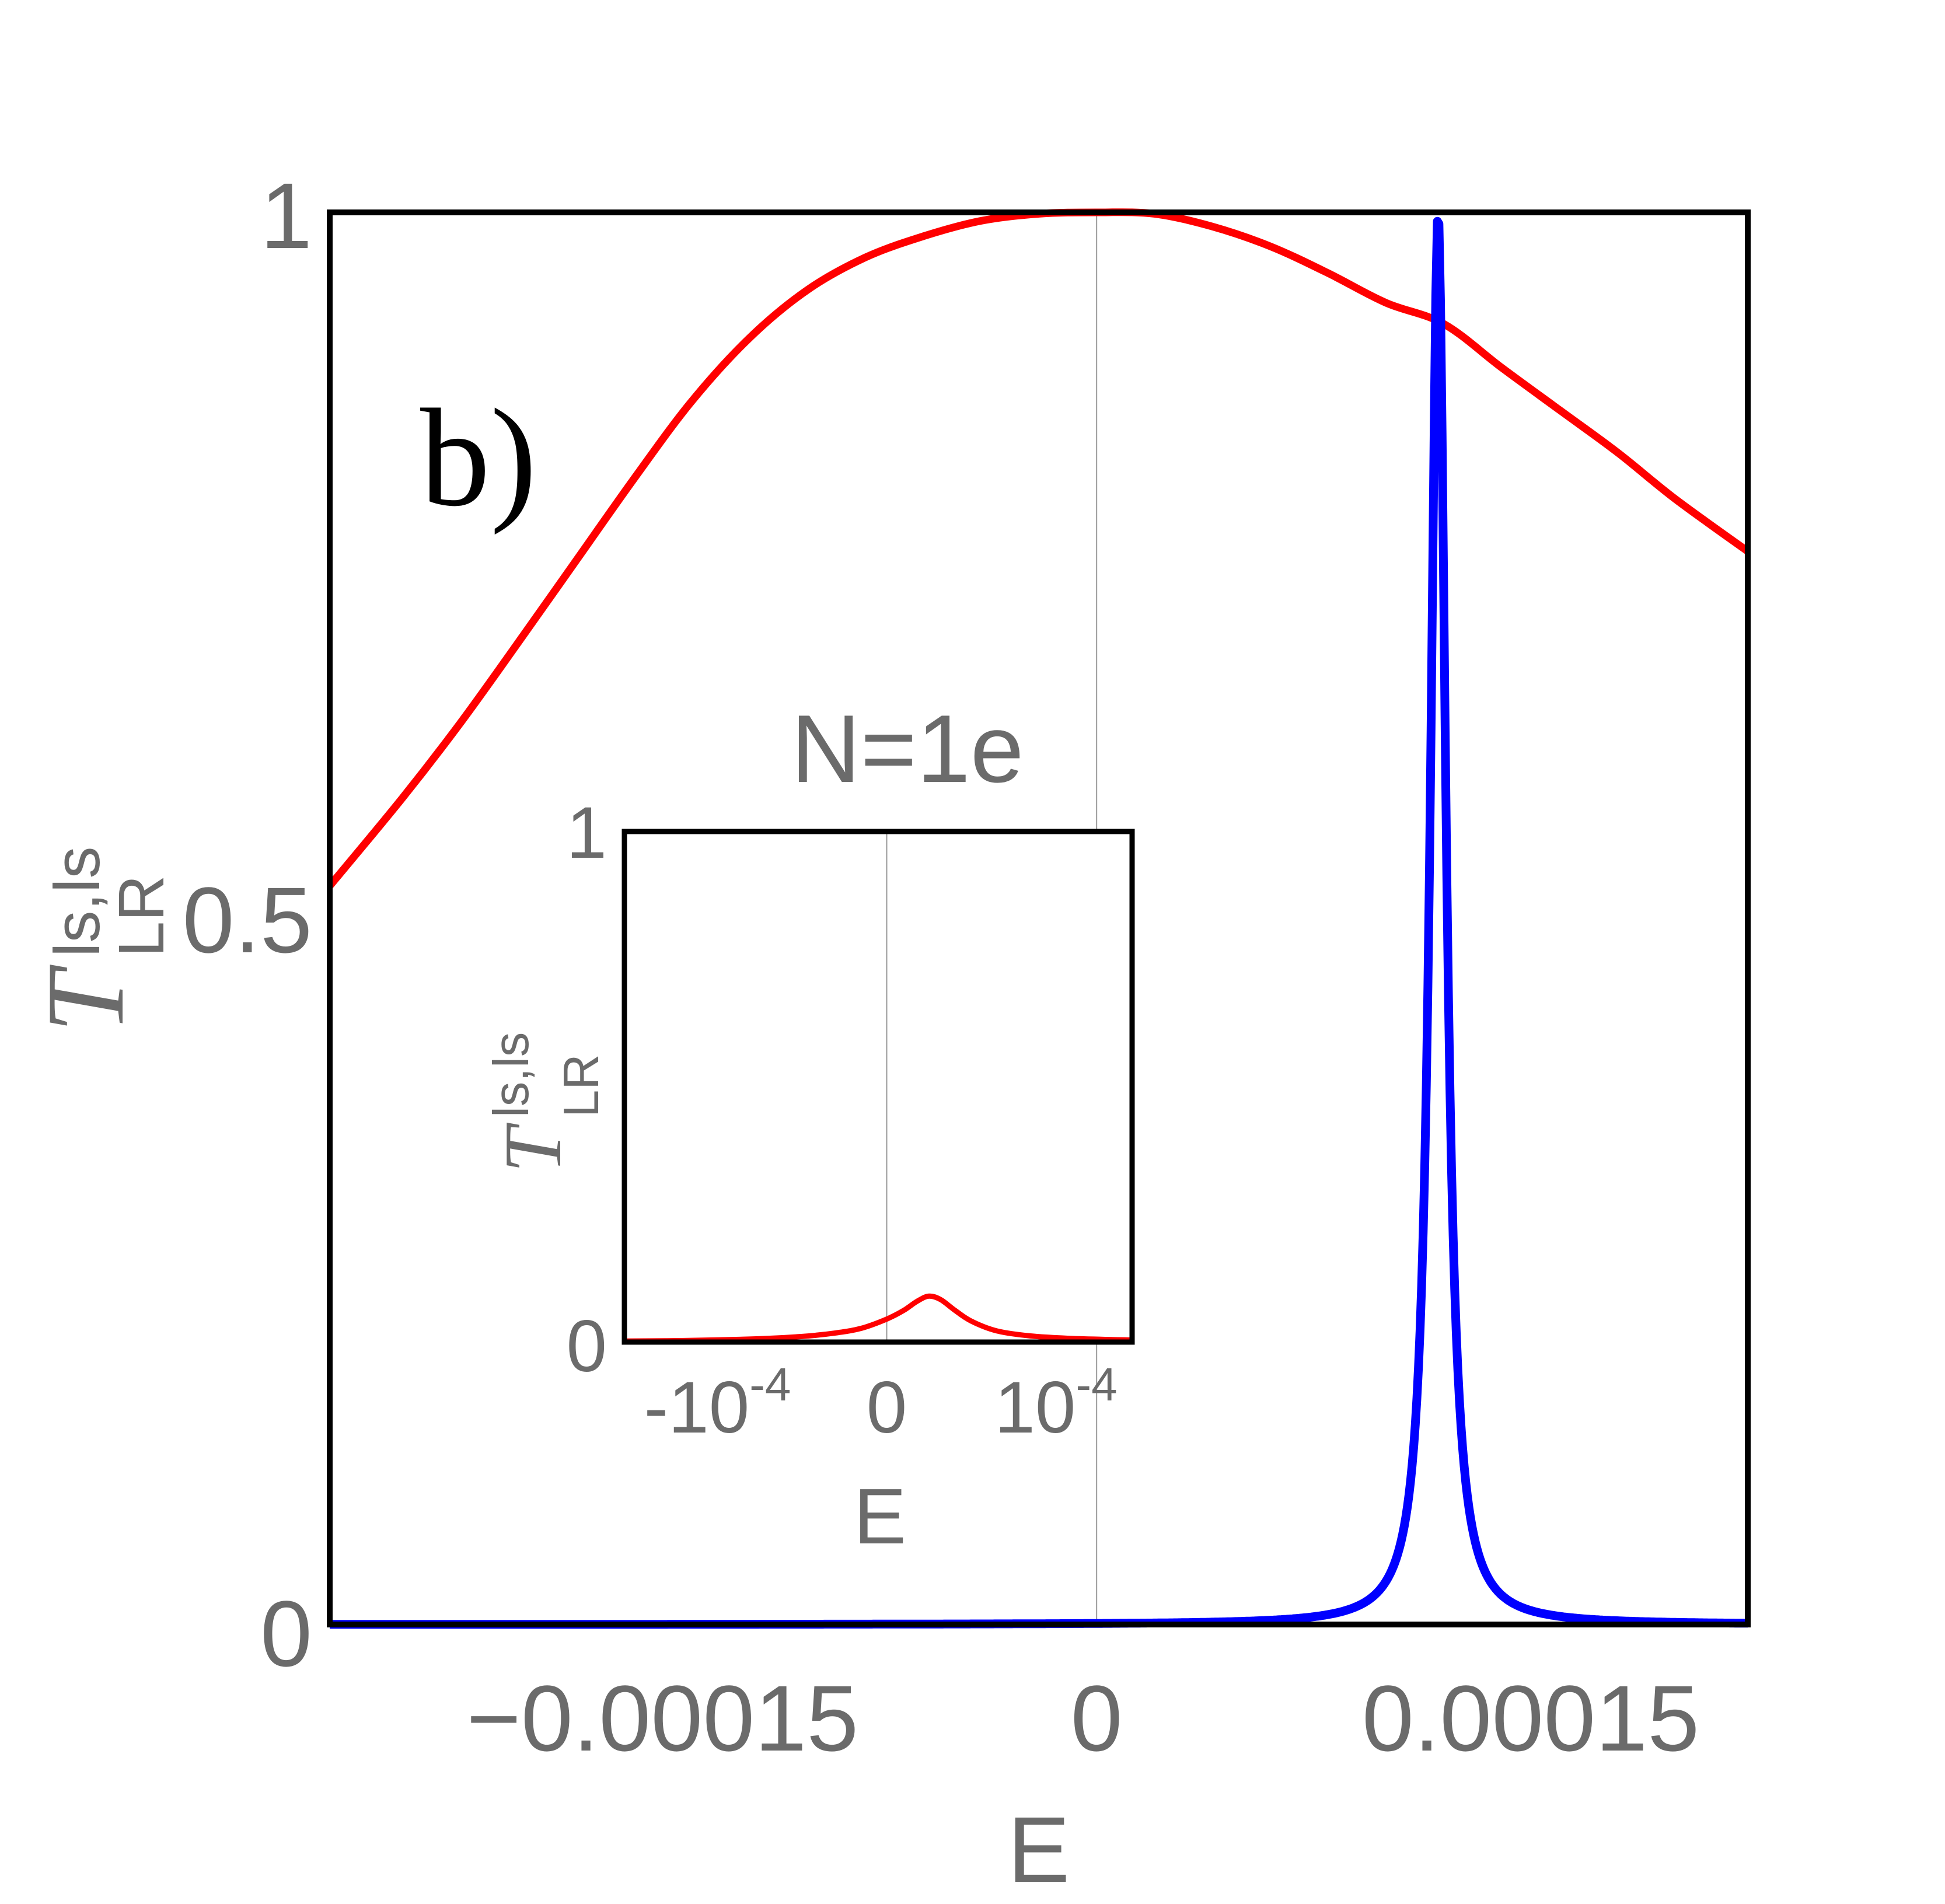  I want to click on inset-y-axis-label-sub: LR, so click(581, 1085).